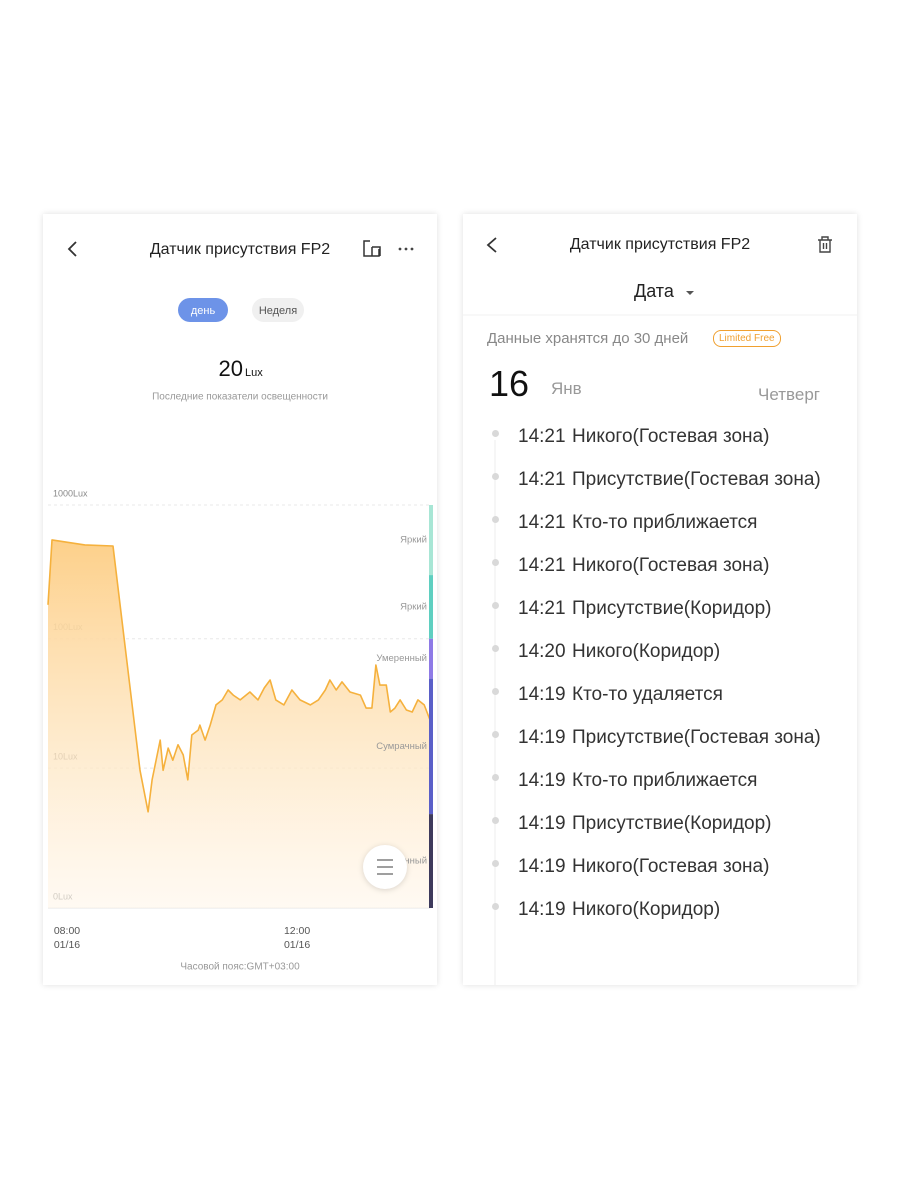 The image size is (900, 1200). I want to click on day: 16, so click(509, 383).